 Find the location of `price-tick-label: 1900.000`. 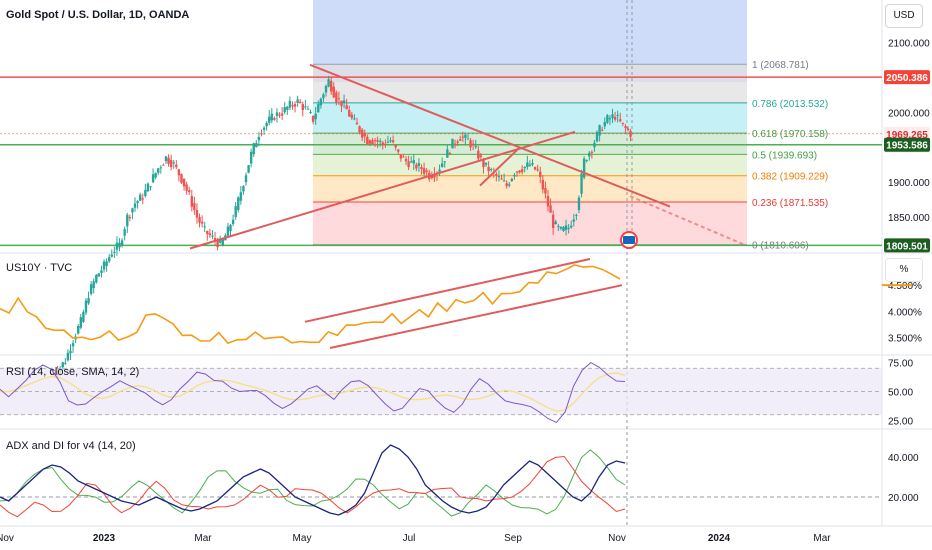

price-tick-label: 1900.000 is located at coordinates (909, 183).